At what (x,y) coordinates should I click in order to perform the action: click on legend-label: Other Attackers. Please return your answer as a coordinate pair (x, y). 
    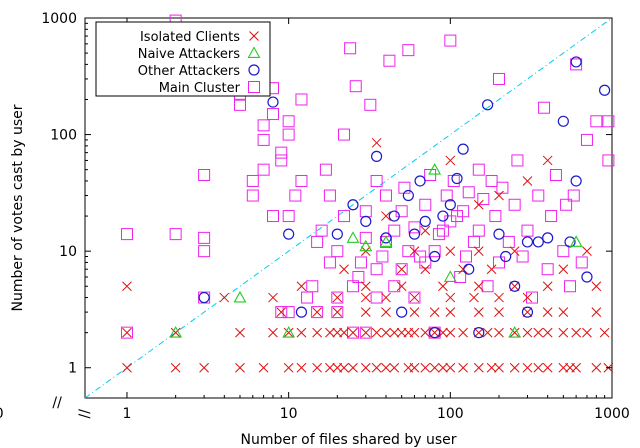
    Looking at the image, I should click on (189, 71).